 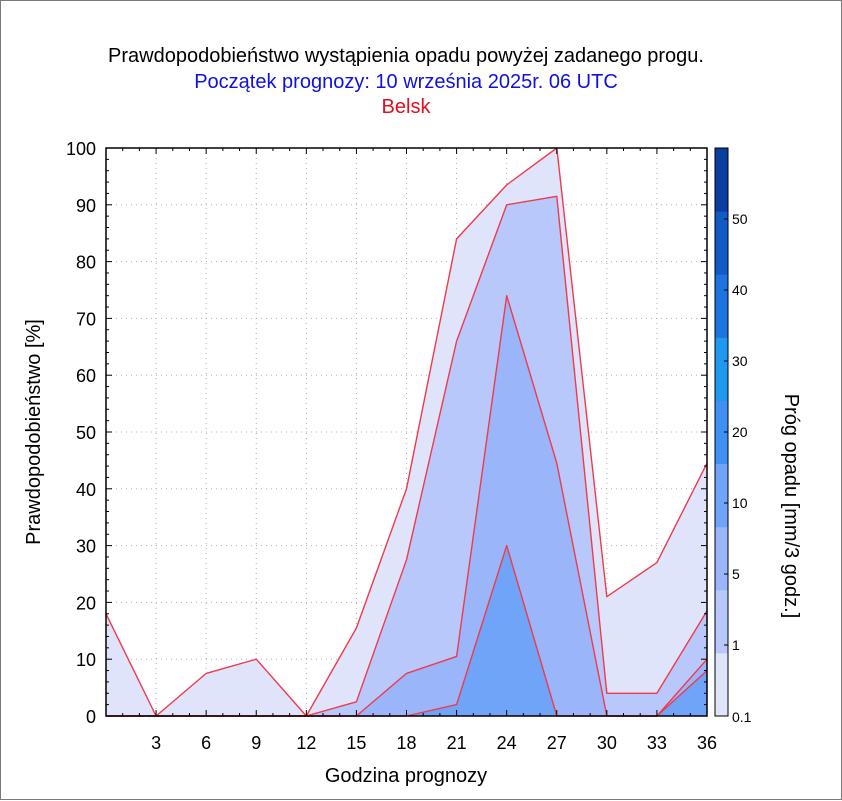 What do you see at coordinates (707, 743) in the screenshot?
I see `x-tick-label: 36` at bounding box center [707, 743].